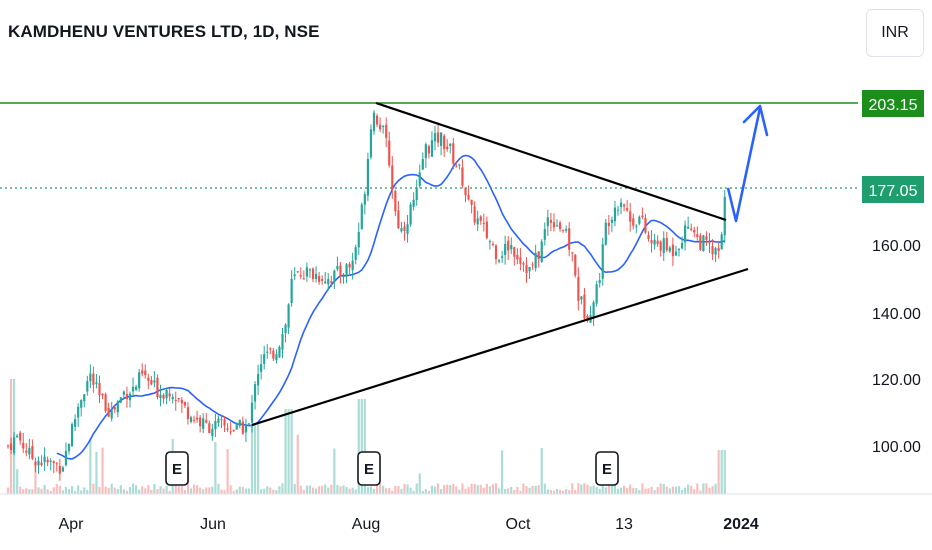 The height and width of the screenshot is (550, 932). Describe the element at coordinates (551, 161) in the screenshot. I see `upper-trendline` at that location.